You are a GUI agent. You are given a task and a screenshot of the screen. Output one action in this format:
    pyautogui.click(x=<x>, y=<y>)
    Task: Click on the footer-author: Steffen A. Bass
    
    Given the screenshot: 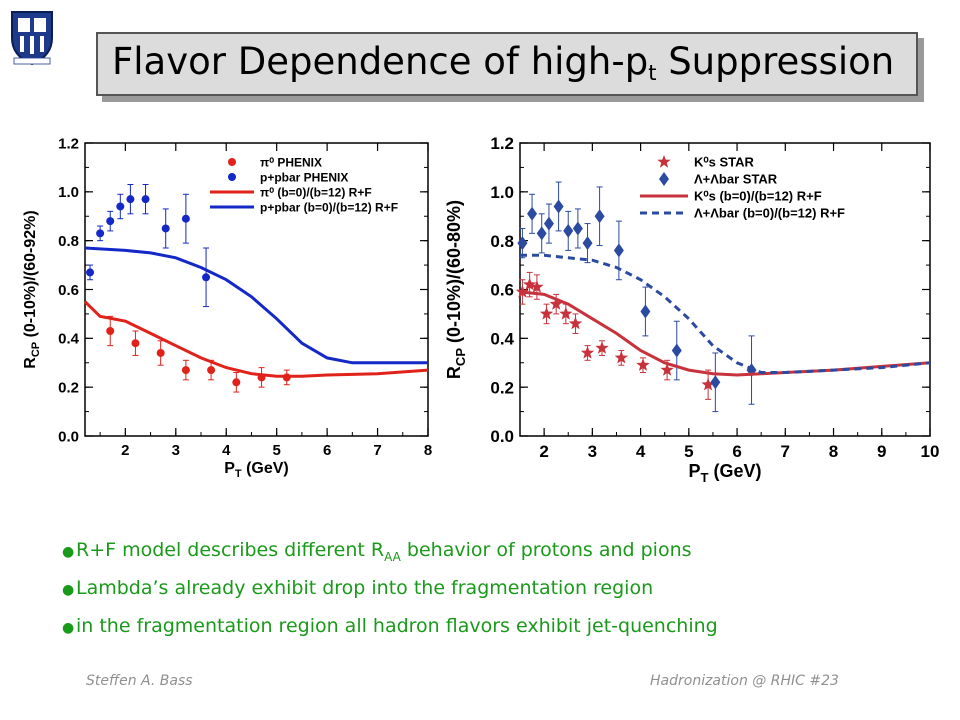 What is the action you would take?
    pyautogui.click(x=139, y=681)
    